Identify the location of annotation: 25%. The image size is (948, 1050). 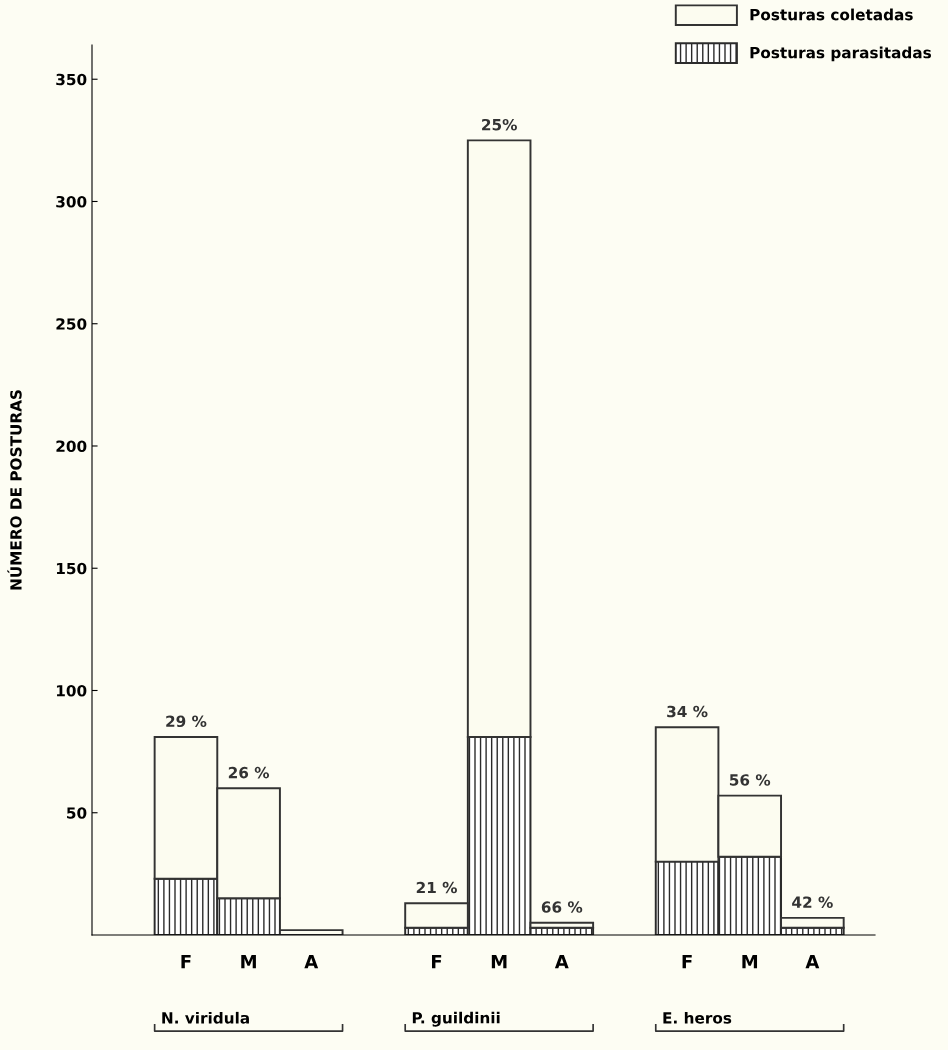
(499, 124).